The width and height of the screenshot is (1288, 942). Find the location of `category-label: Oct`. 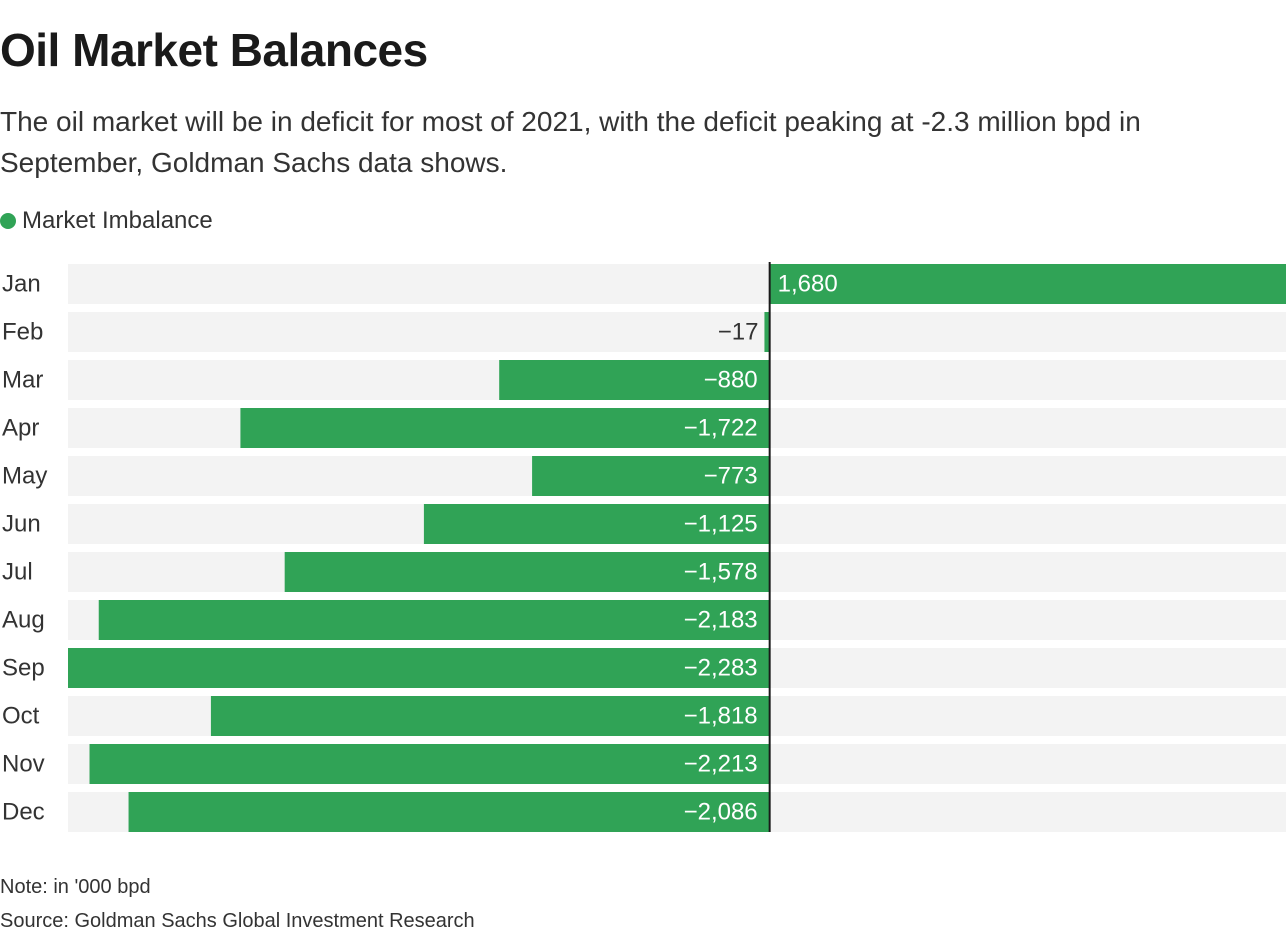

category-label: Oct is located at coordinates (21, 716).